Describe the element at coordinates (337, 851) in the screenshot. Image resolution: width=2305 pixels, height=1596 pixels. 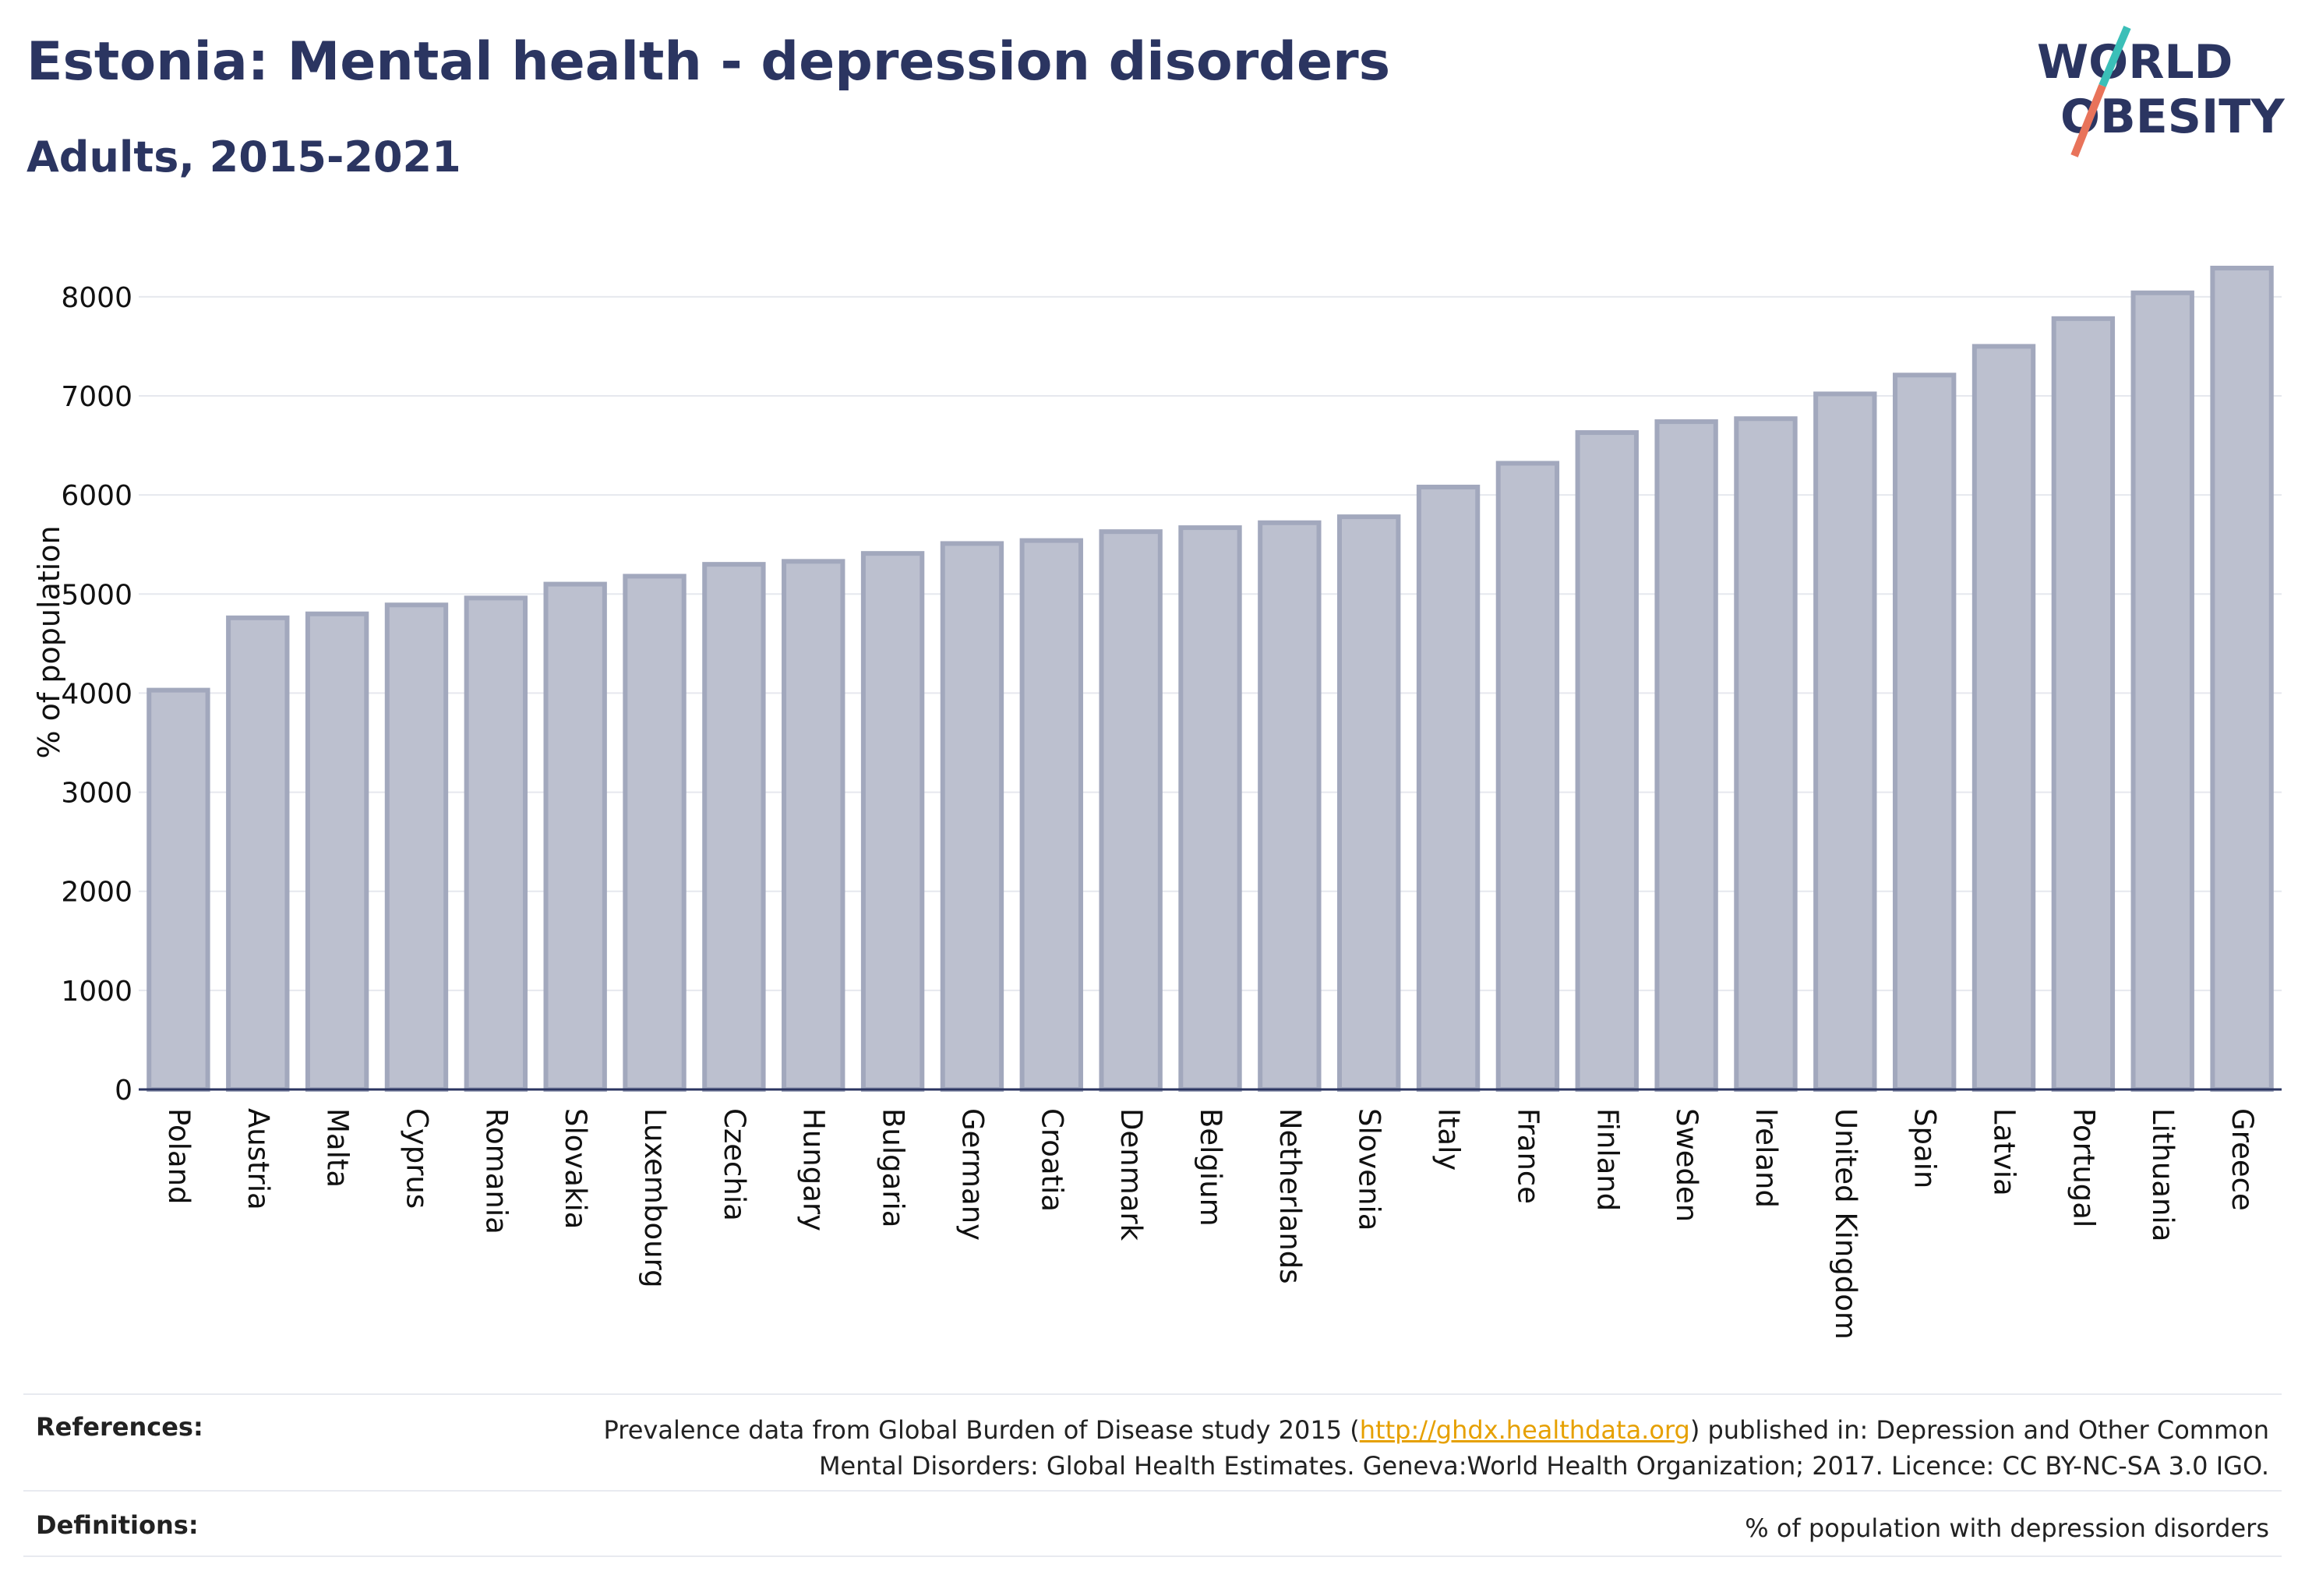
I see `bar-malta` at that location.